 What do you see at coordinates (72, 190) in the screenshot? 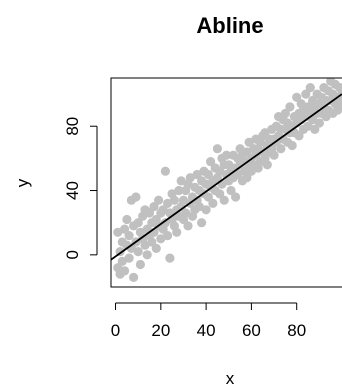
I see `y-tick-label: 40` at bounding box center [72, 190].